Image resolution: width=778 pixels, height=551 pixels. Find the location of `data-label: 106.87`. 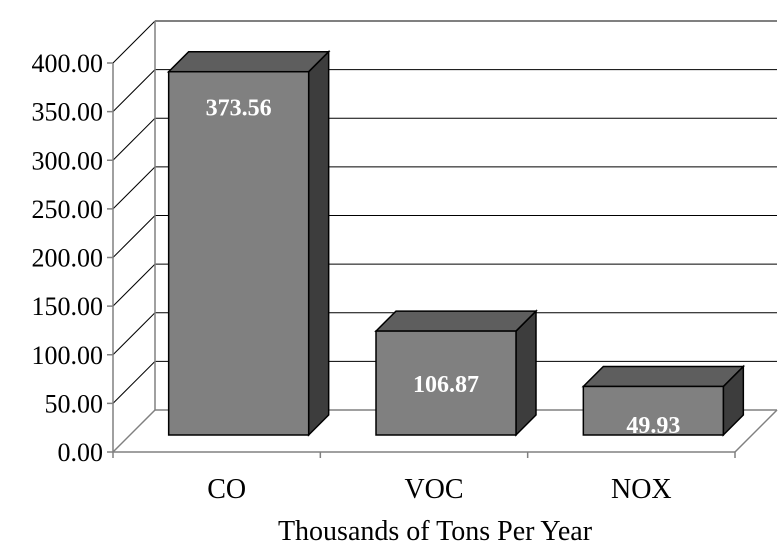

data-label: 106.87 is located at coordinates (446, 385).